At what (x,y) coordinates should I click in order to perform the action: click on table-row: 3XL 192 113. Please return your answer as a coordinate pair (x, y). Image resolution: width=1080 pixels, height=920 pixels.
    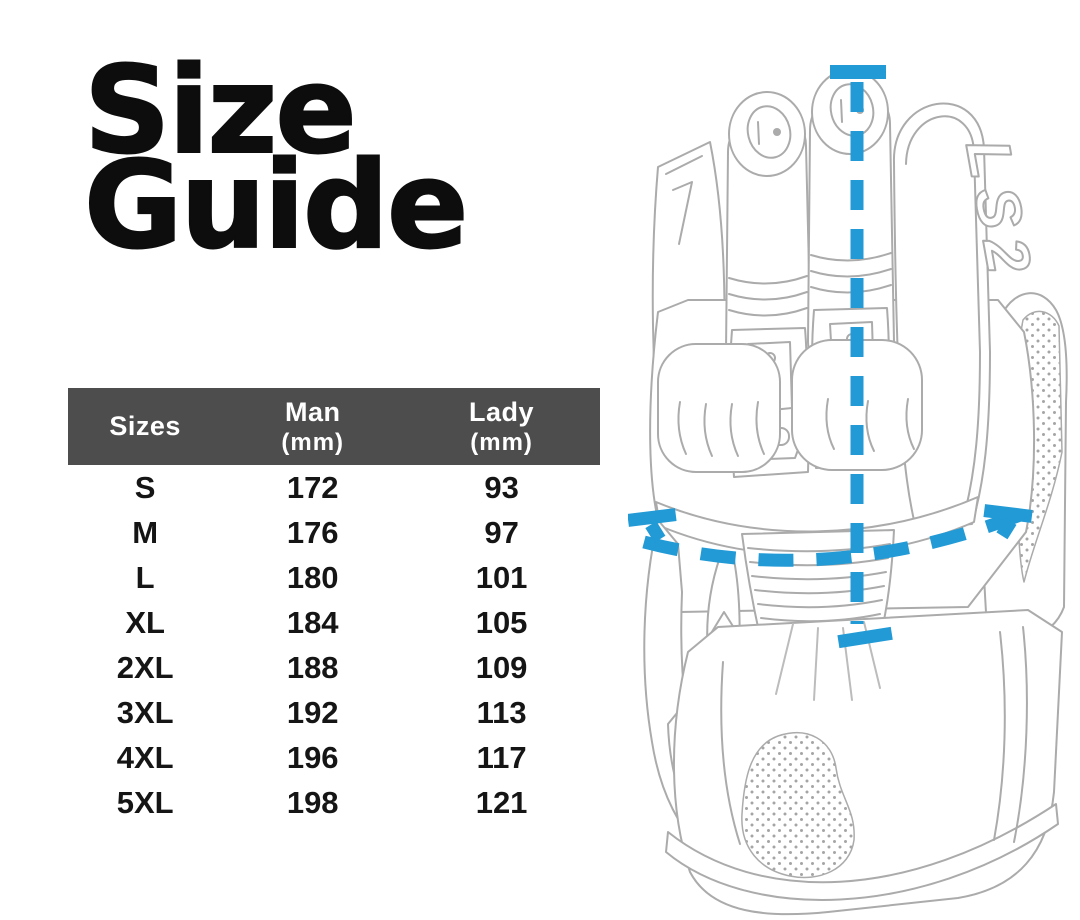
    Looking at the image, I should click on (334, 712).